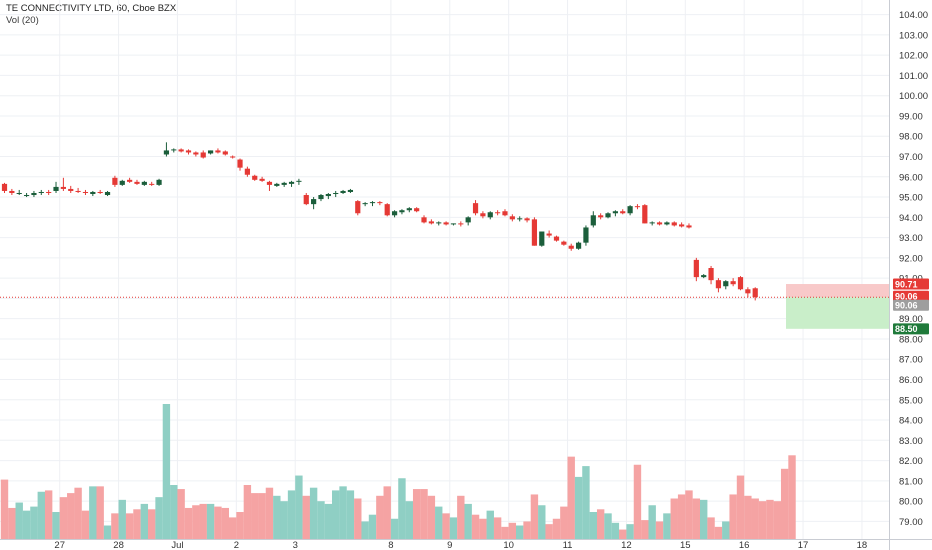 The width and height of the screenshot is (932, 550). What do you see at coordinates (837, 313) in the screenshot?
I see `profit-target-zone` at bounding box center [837, 313].